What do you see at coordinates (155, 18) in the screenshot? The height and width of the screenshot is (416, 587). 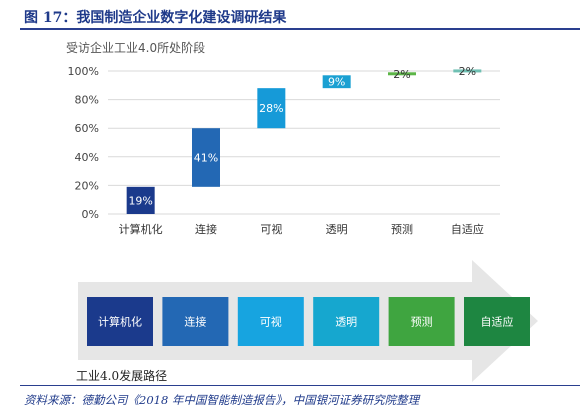 I see `page-title: 图 17：我国制造企业数字化建设调研结果` at bounding box center [155, 18].